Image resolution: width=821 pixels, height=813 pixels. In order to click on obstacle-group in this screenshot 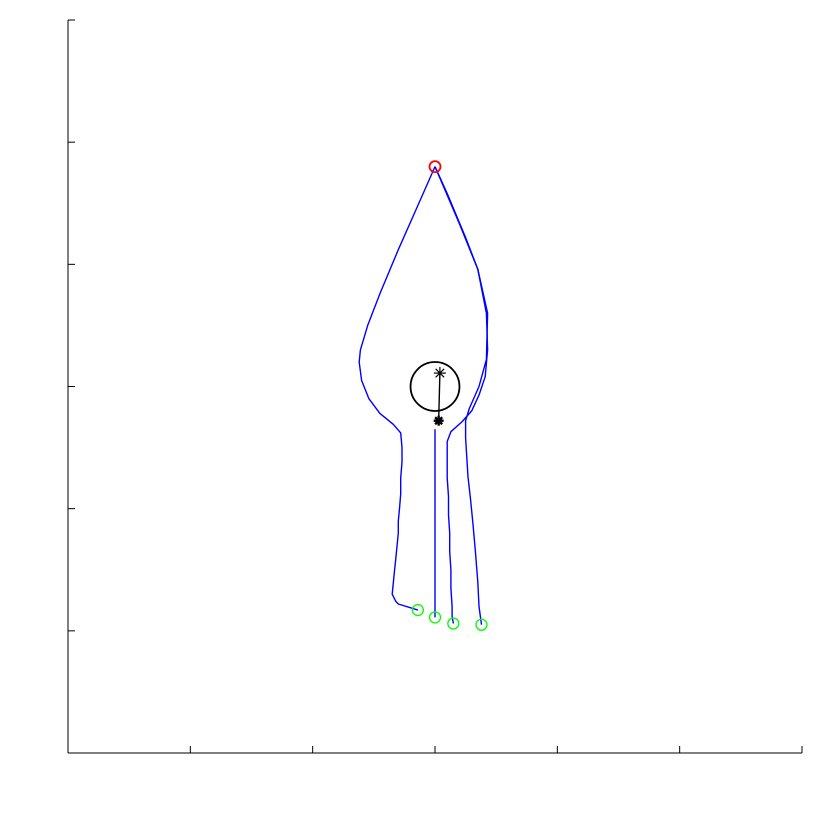, I will do `click(435, 393)`.